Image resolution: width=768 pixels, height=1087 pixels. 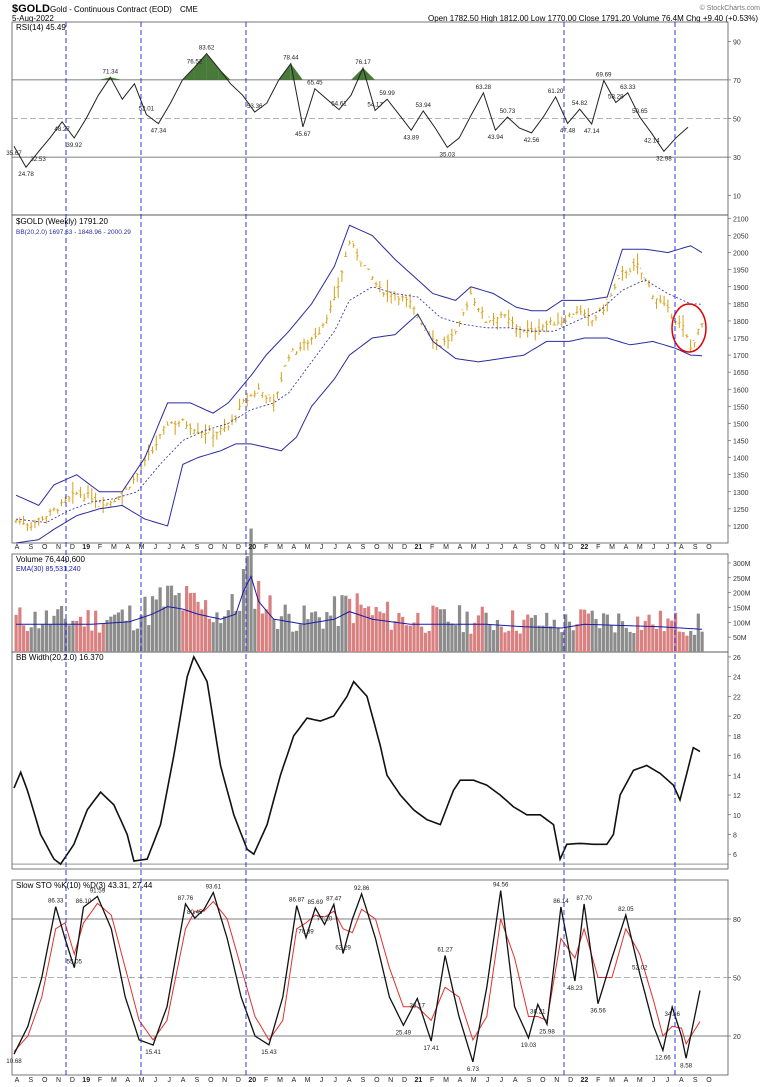 What do you see at coordinates (501, 885) in the screenshot?
I see `stochastic-data-label: 94.56` at bounding box center [501, 885].